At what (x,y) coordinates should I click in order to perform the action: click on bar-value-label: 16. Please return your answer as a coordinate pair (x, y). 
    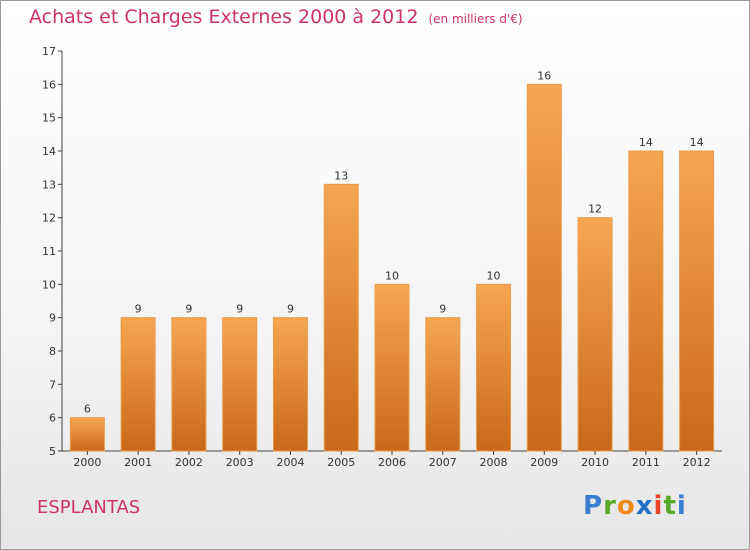
    Looking at the image, I should click on (544, 75).